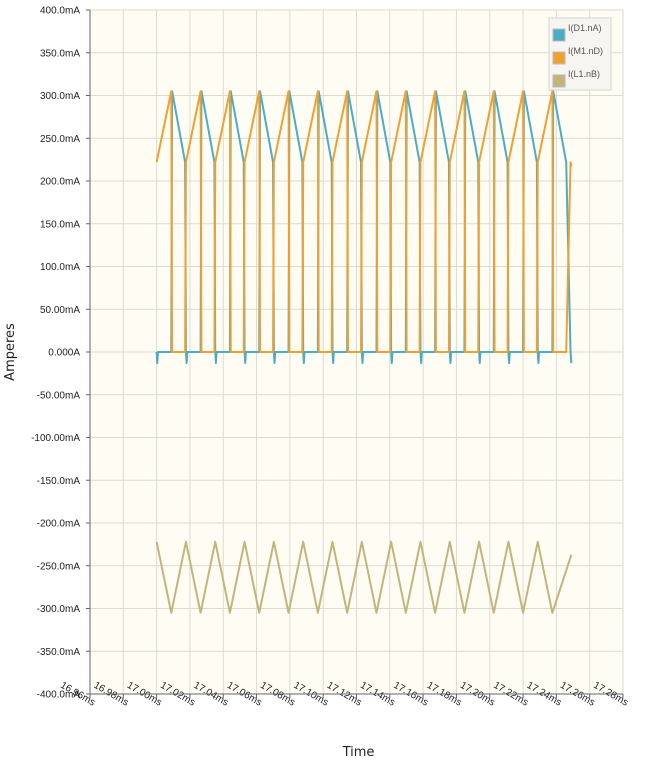  I want to click on y-tick-label: 200.0mA, so click(60, 182).